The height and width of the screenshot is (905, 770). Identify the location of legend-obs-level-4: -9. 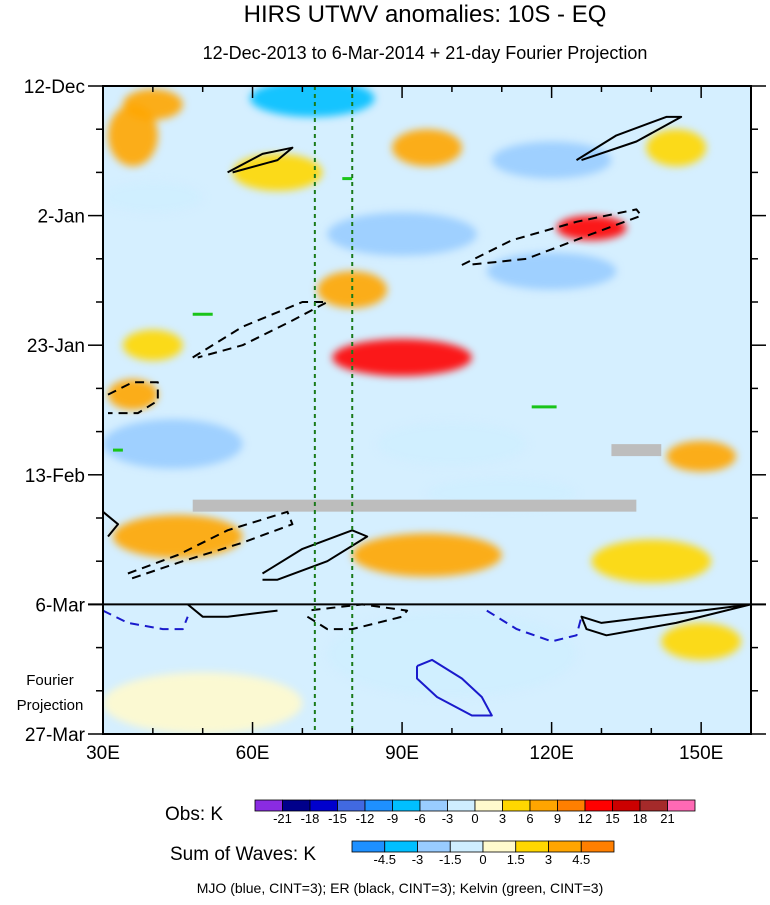
(393, 818).